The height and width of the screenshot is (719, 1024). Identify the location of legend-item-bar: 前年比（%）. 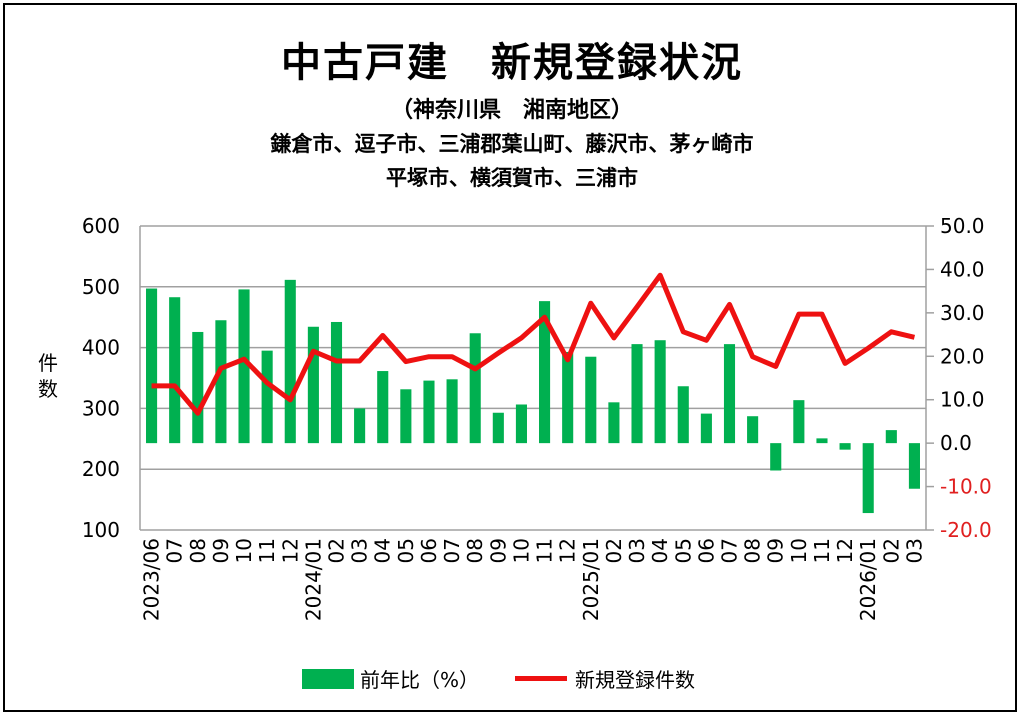
(390, 678).